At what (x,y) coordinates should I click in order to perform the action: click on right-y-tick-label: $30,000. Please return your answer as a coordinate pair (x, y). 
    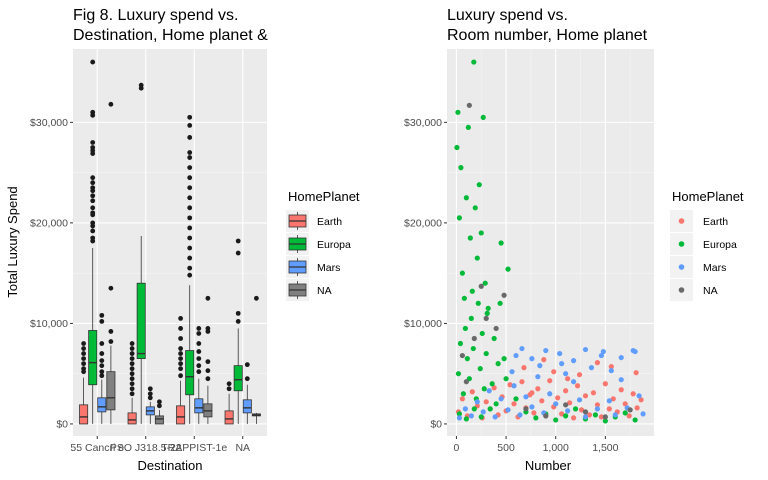
    Looking at the image, I should click on (423, 123).